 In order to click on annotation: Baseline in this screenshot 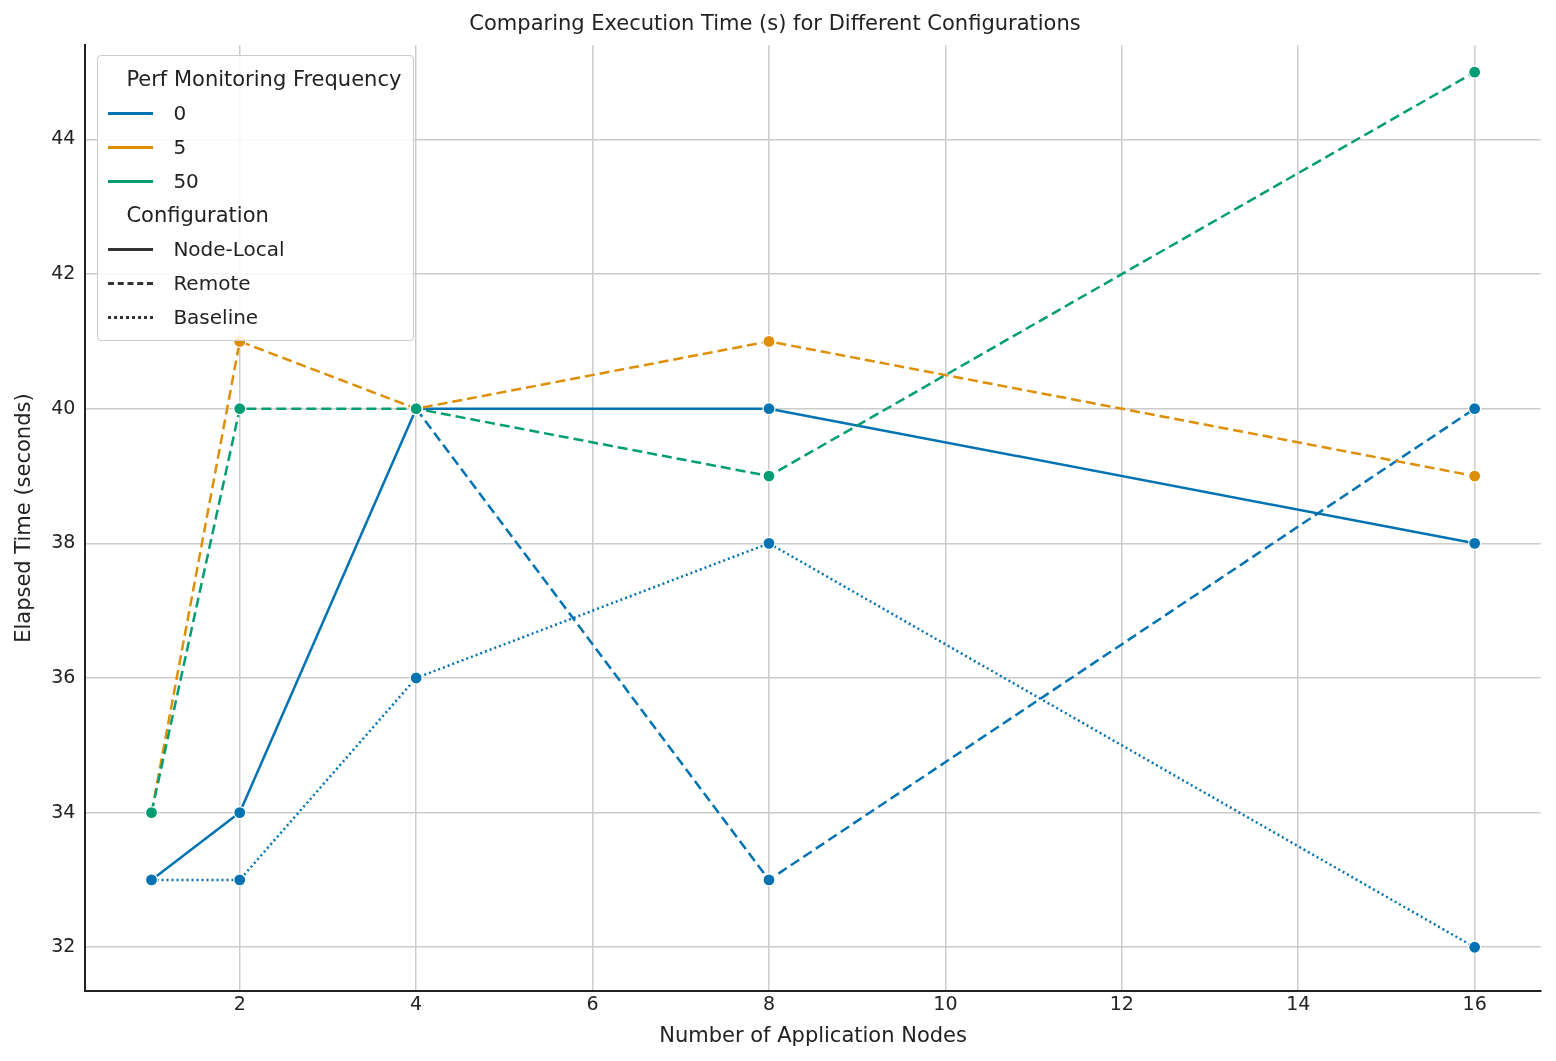, I will do `click(216, 317)`.